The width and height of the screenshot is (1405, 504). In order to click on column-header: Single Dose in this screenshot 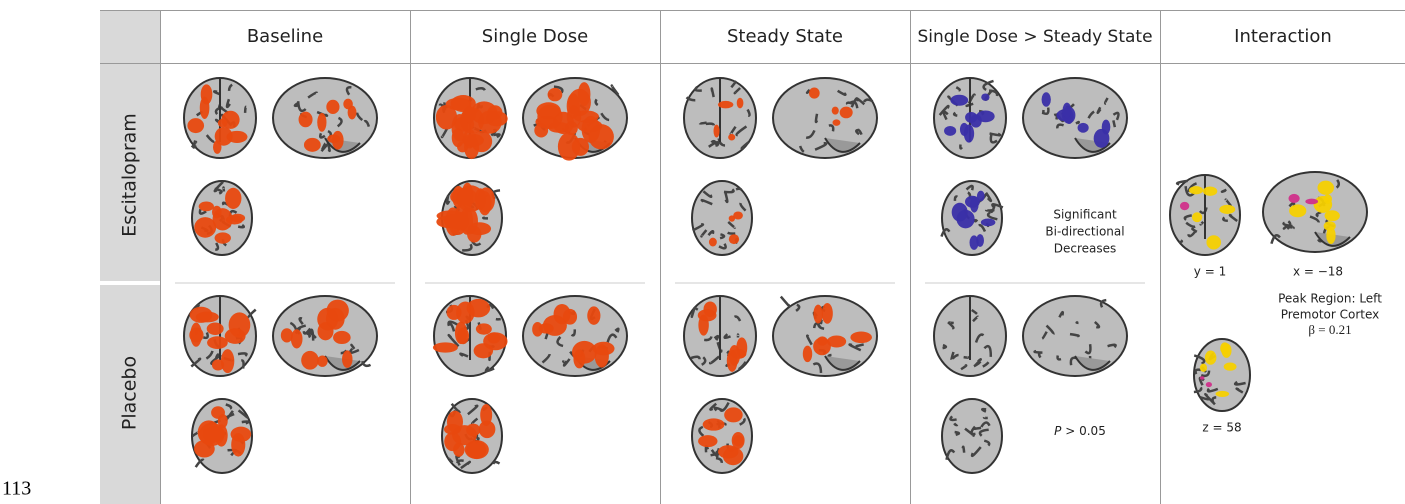, I will do `click(535, 36)`.